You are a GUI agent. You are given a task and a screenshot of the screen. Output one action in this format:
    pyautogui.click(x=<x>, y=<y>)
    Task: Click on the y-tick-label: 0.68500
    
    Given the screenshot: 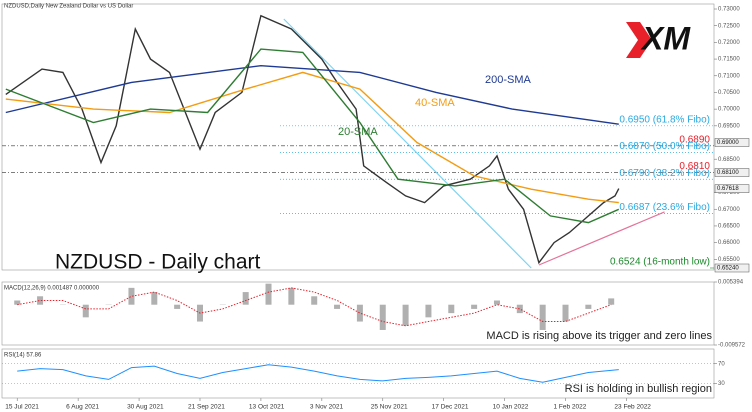 What is the action you would take?
    pyautogui.click(x=729, y=160)
    